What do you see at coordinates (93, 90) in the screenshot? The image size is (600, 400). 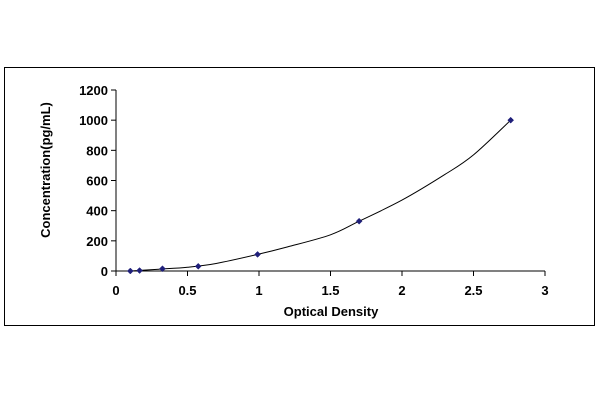 I see `y-tick-label: 1200` at bounding box center [93, 90].